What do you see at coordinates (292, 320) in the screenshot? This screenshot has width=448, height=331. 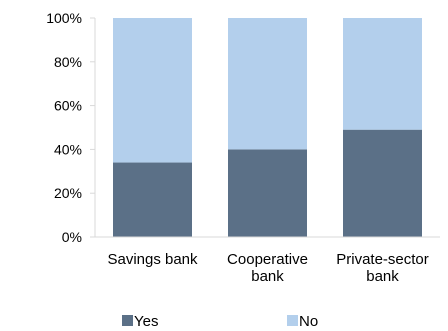 I see `legend-swatch-no` at bounding box center [292, 320].